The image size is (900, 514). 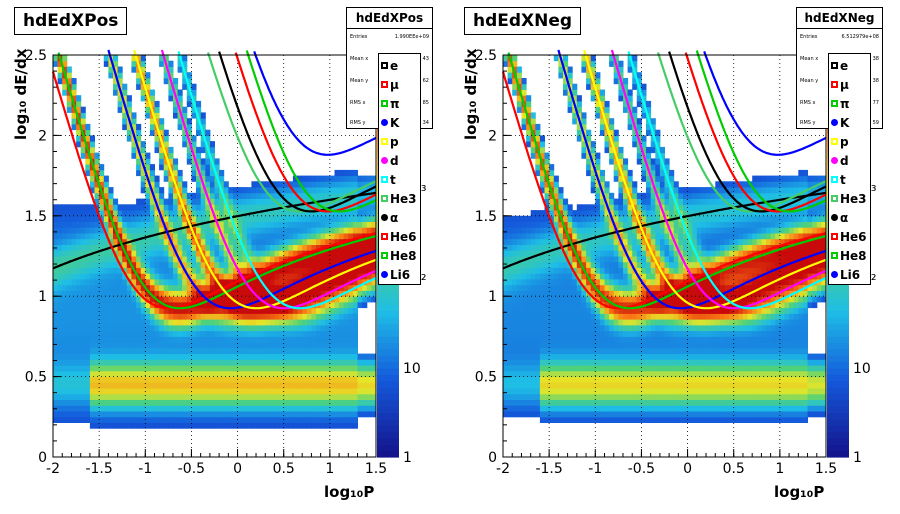 What do you see at coordinates (389, 123) in the screenshot?
I see `stats-row: RMS y 34` at bounding box center [389, 123].